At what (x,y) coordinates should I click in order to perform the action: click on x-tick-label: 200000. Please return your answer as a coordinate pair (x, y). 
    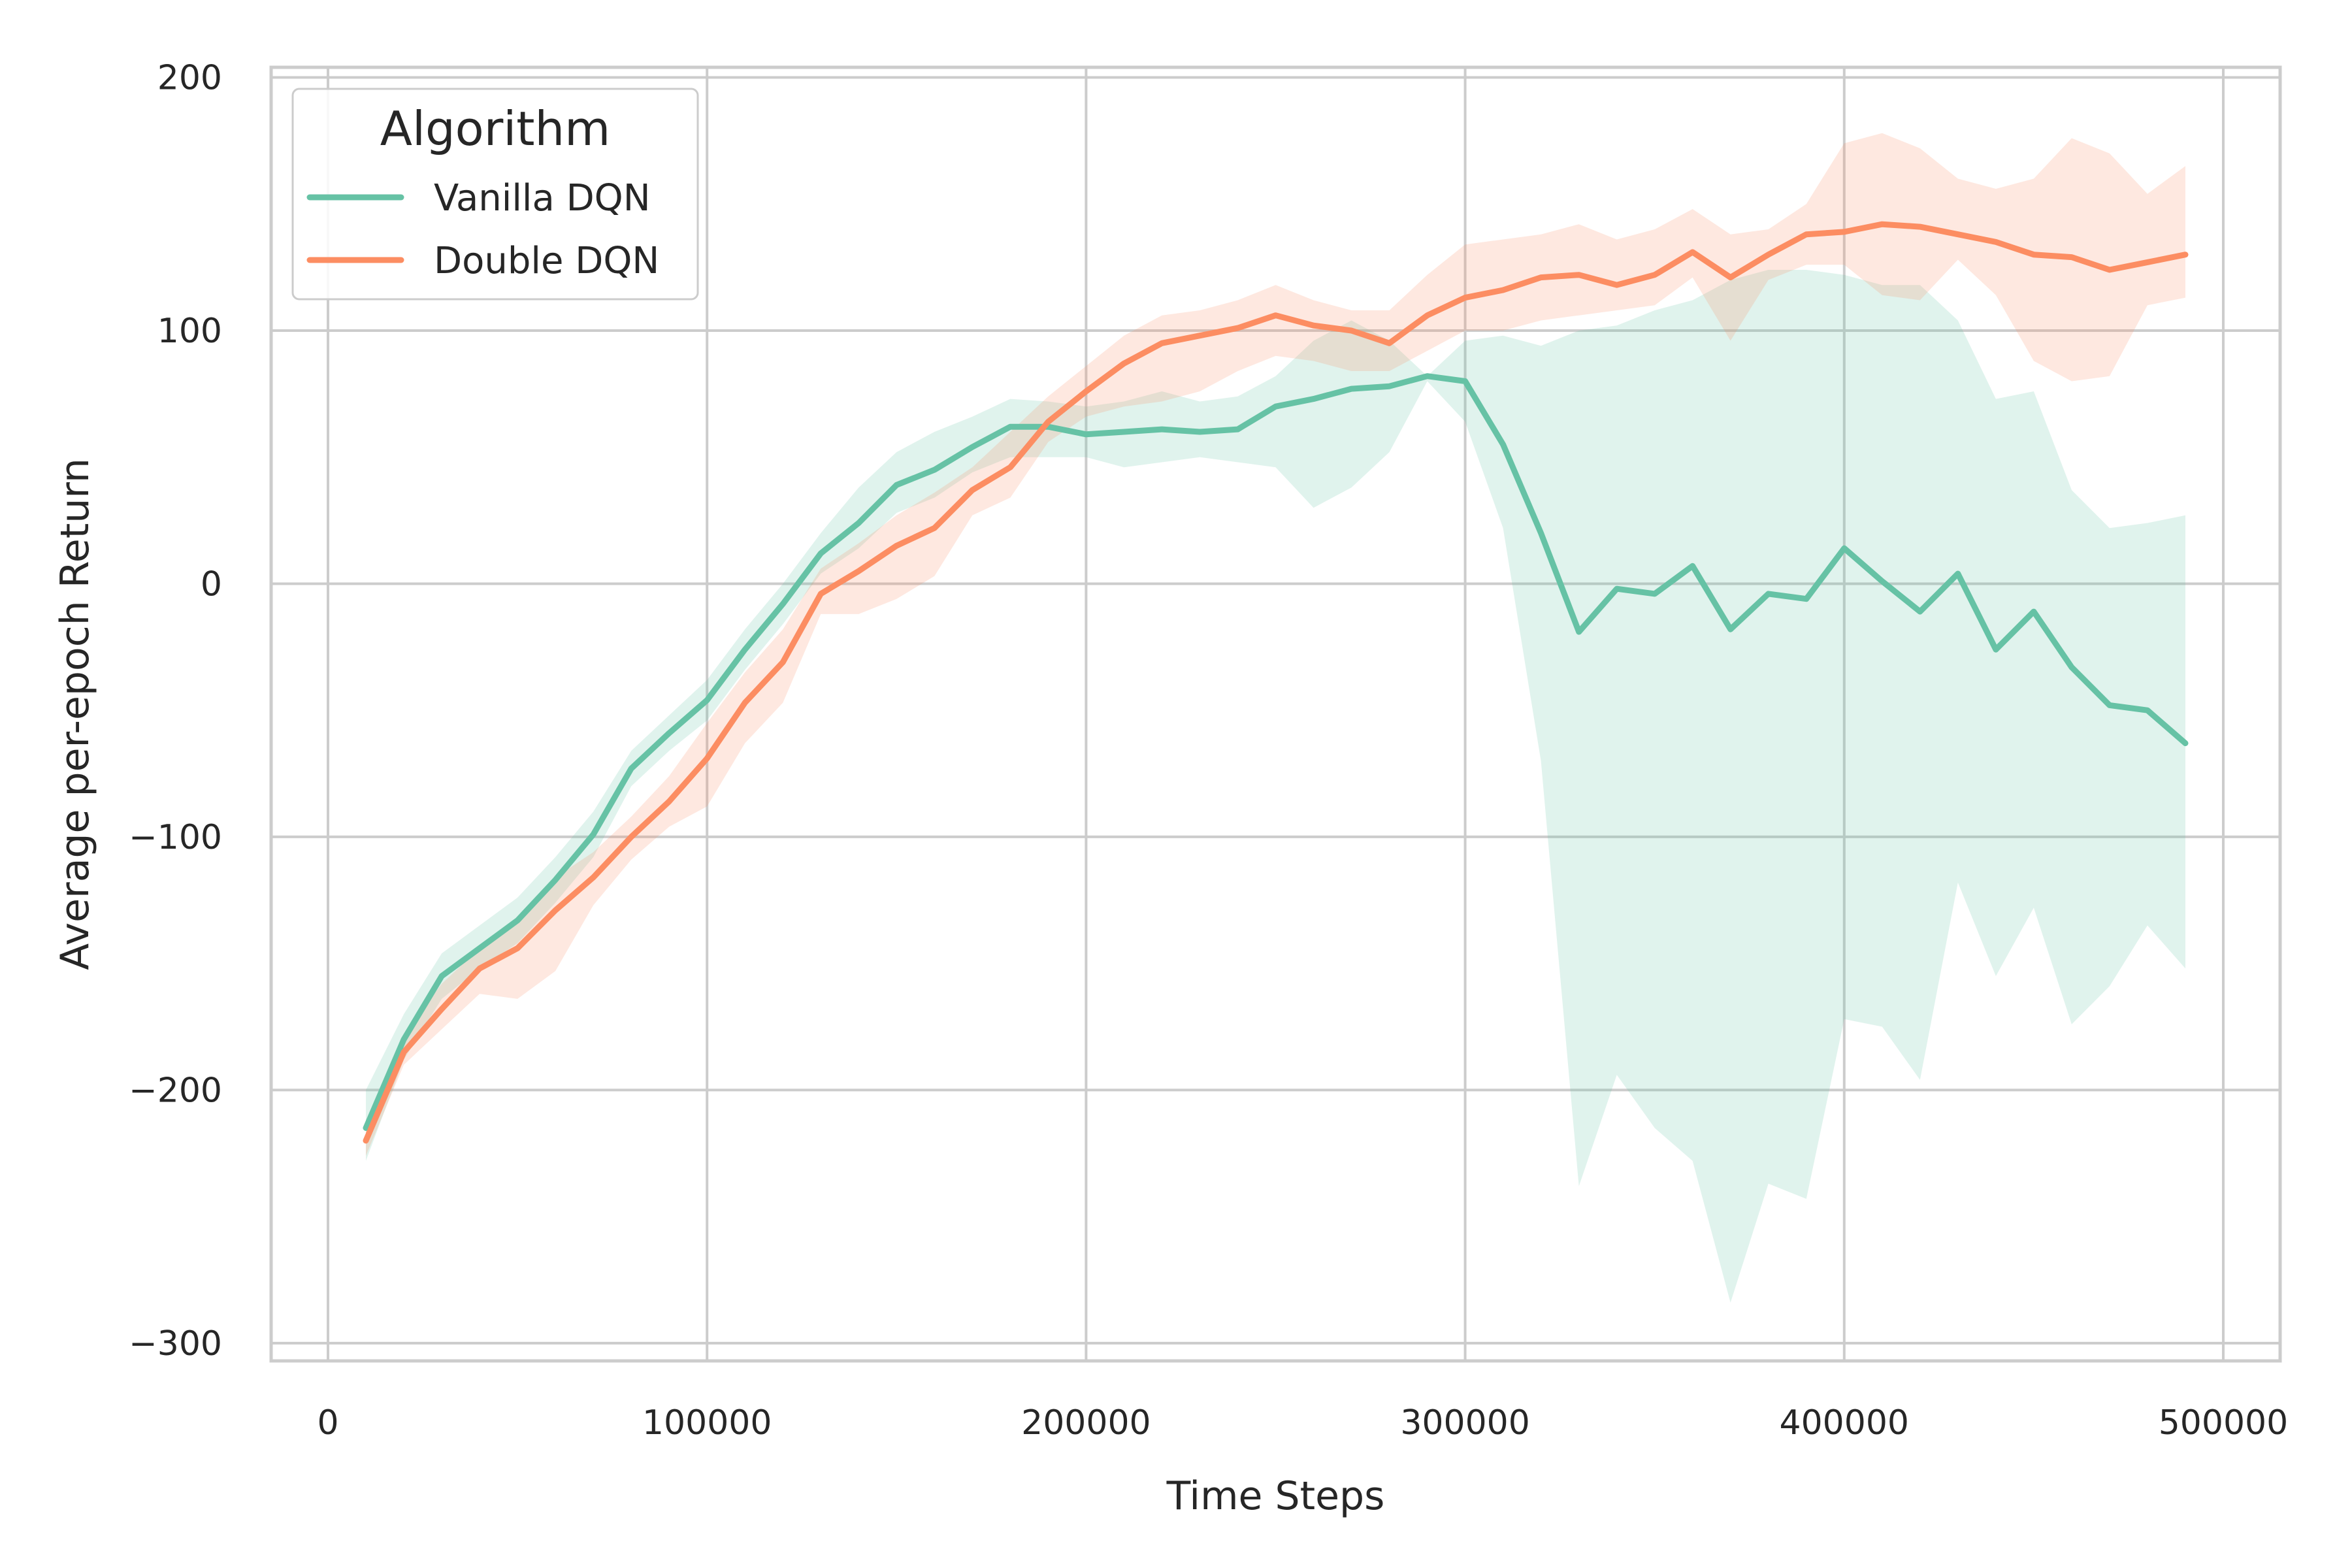
    Looking at the image, I should click on (1086, 1423).